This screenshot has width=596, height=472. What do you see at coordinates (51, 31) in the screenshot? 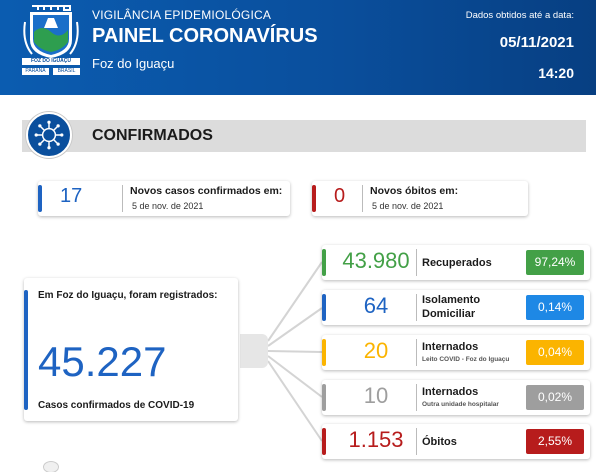
I see `city-crest-logo` at bounding box center [51, 31].